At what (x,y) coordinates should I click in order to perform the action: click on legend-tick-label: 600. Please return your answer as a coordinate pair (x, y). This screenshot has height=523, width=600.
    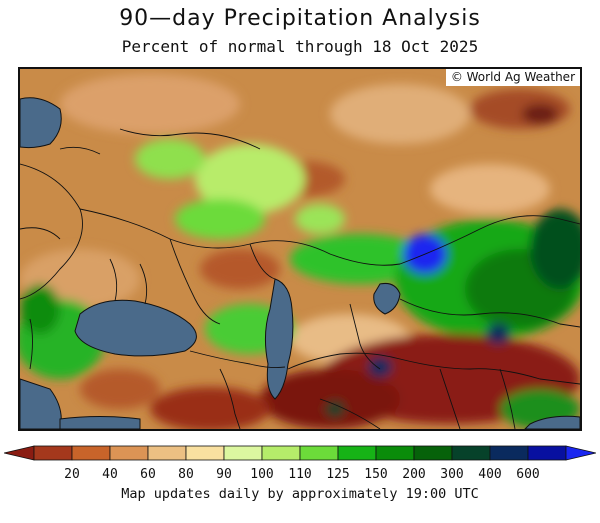
    Looking at the image, I should click on (527, 474).